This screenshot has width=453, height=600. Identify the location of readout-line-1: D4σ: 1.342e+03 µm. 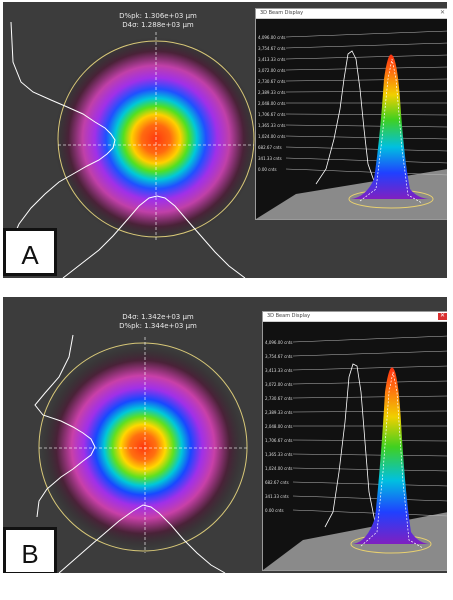
(158, 317).